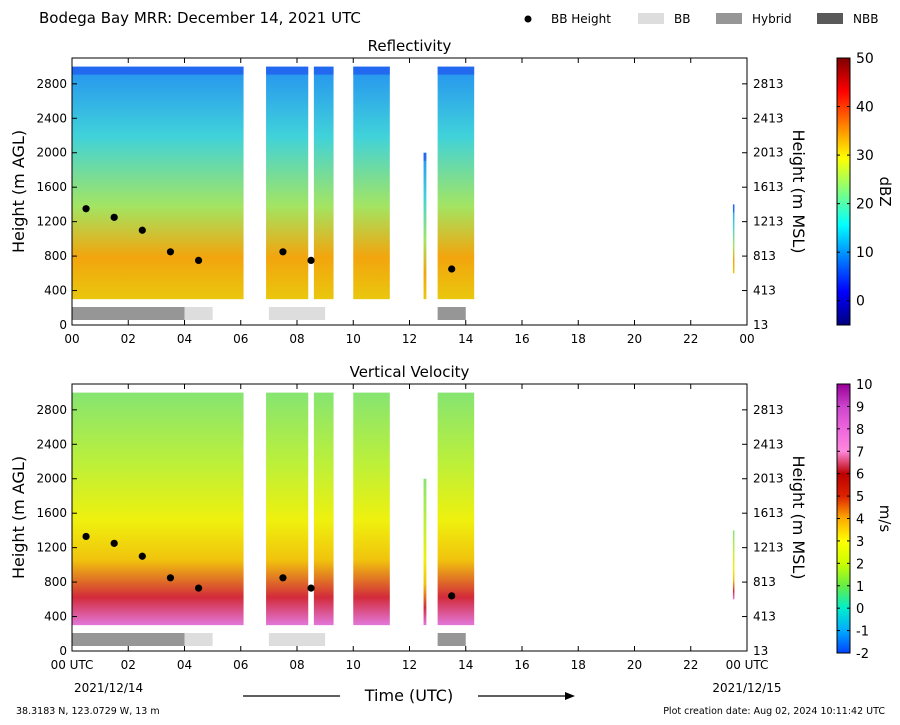 The width and height of the screenshot is (900, 725). I want to click on colorbar-tick-label: 7, so click(860, 452).